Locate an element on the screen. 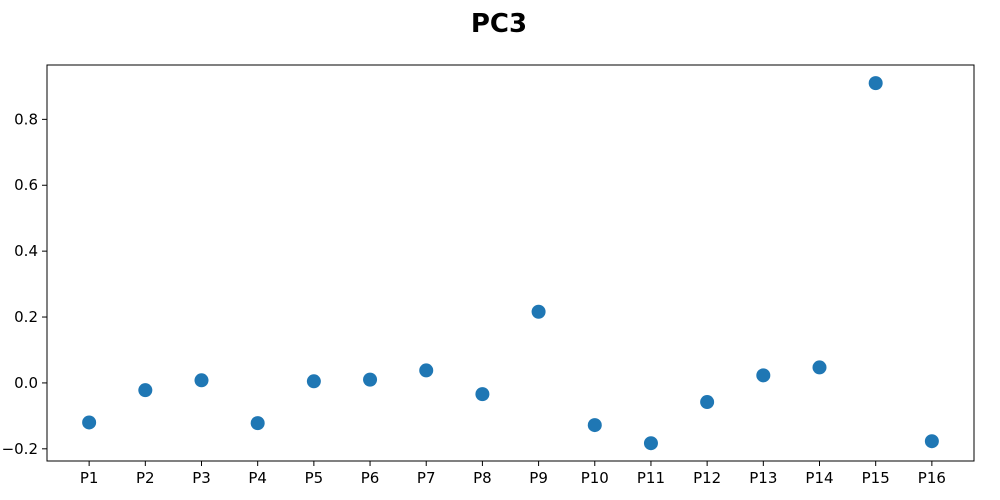 This screenshot has width=1000, height=500. x-tick-label: P5 is located at coordinates (314, 478).